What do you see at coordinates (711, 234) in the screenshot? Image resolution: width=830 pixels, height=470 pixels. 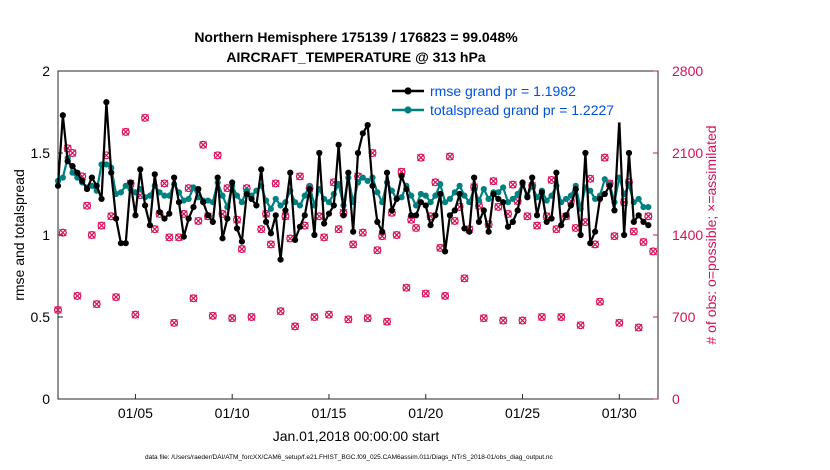 I see `y-axis-right-label: # of obs: o=possible; ×=assimilated` at bounding box center [711, 234].